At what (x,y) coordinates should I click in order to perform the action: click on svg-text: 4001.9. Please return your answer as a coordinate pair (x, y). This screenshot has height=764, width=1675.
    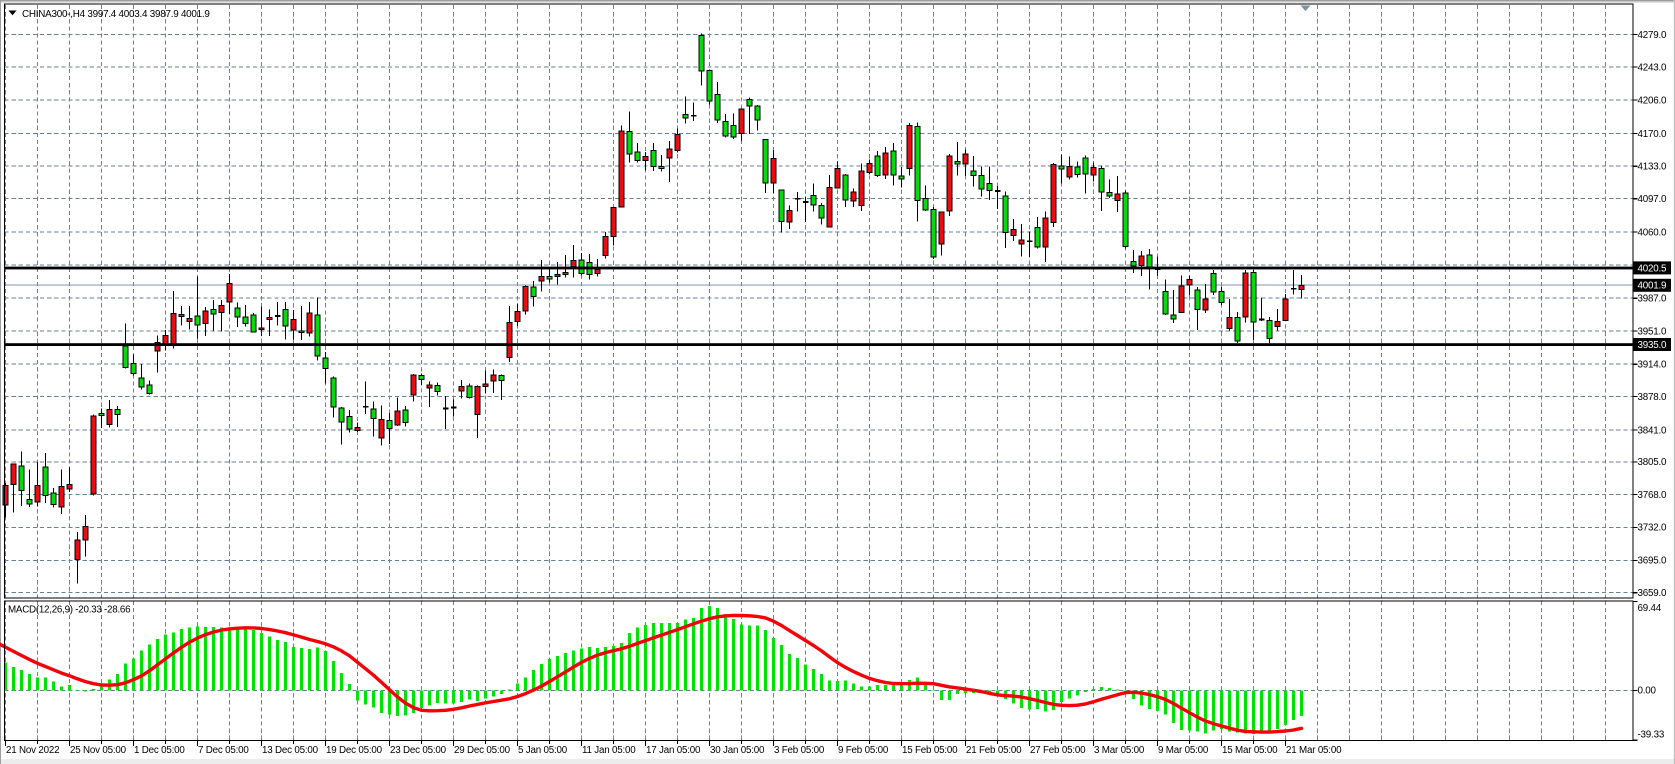
    Looking at the image, I should click on (1652, 286).